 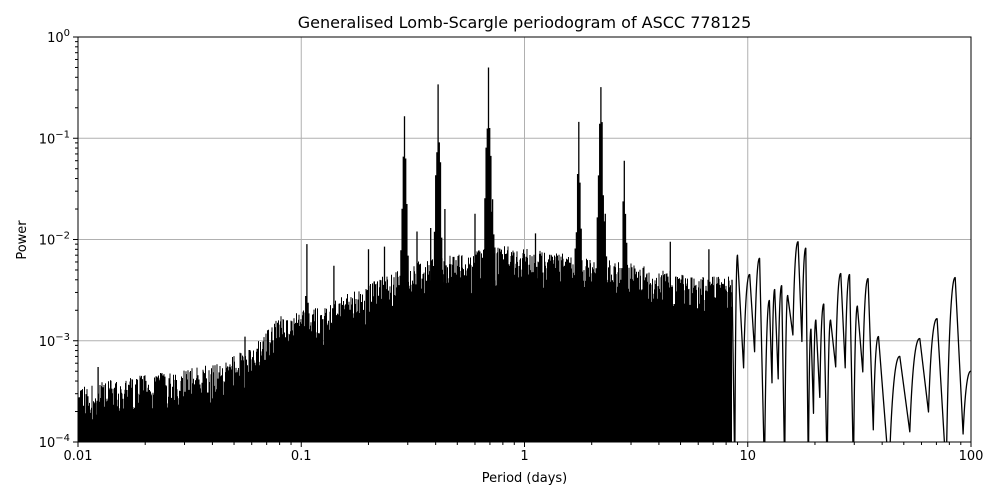 What do you see at coordinates (851, 341) in the screenshot?
I see `long-period-lobes` at bounding box center [851, 341].